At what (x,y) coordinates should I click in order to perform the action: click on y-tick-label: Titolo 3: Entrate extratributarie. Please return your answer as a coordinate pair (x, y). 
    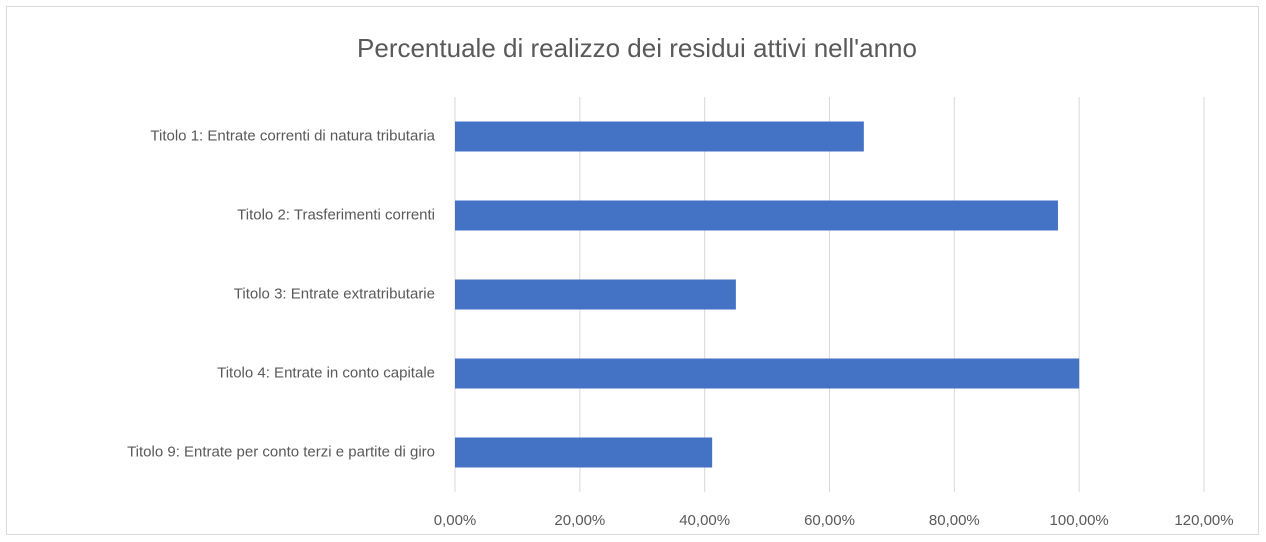
    Looking at the image, I should click on (334, 293).